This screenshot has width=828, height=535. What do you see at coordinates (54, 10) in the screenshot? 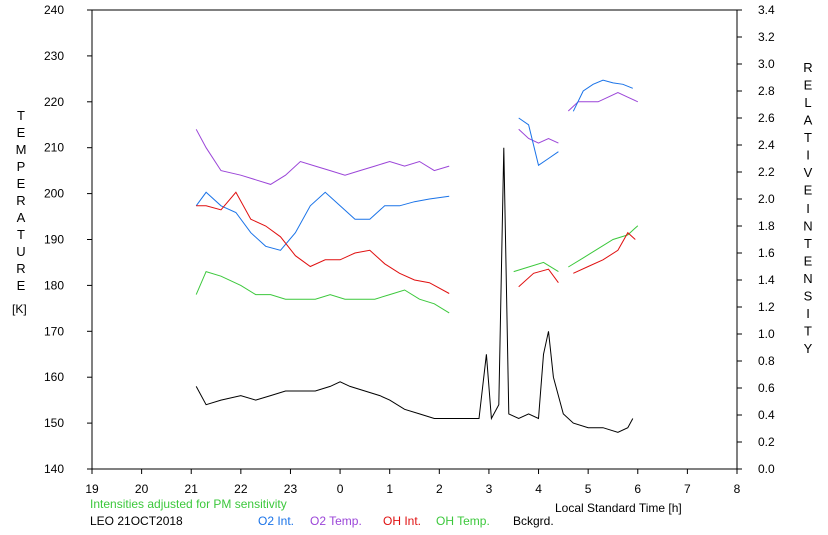
I see `left-tick-label: 240` at bounding box center [54, 10].